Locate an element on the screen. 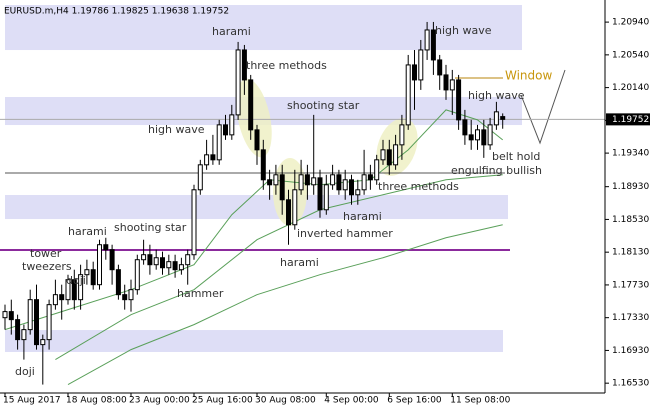 The height and width of the screenshot is (407, 651). annotation: Window is located at coordinates (529, 76).